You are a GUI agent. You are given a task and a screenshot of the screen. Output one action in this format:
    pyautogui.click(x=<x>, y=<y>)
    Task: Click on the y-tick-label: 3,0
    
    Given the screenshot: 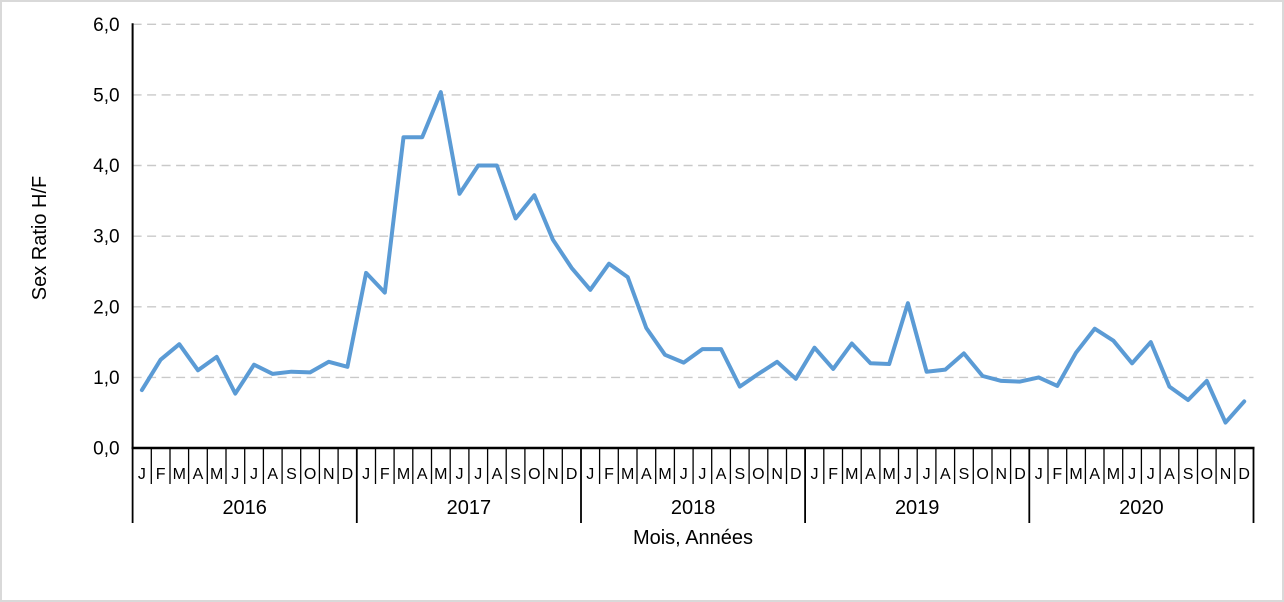 What is the action you would take?
    pyautogui.click(x=106, y=237)
    